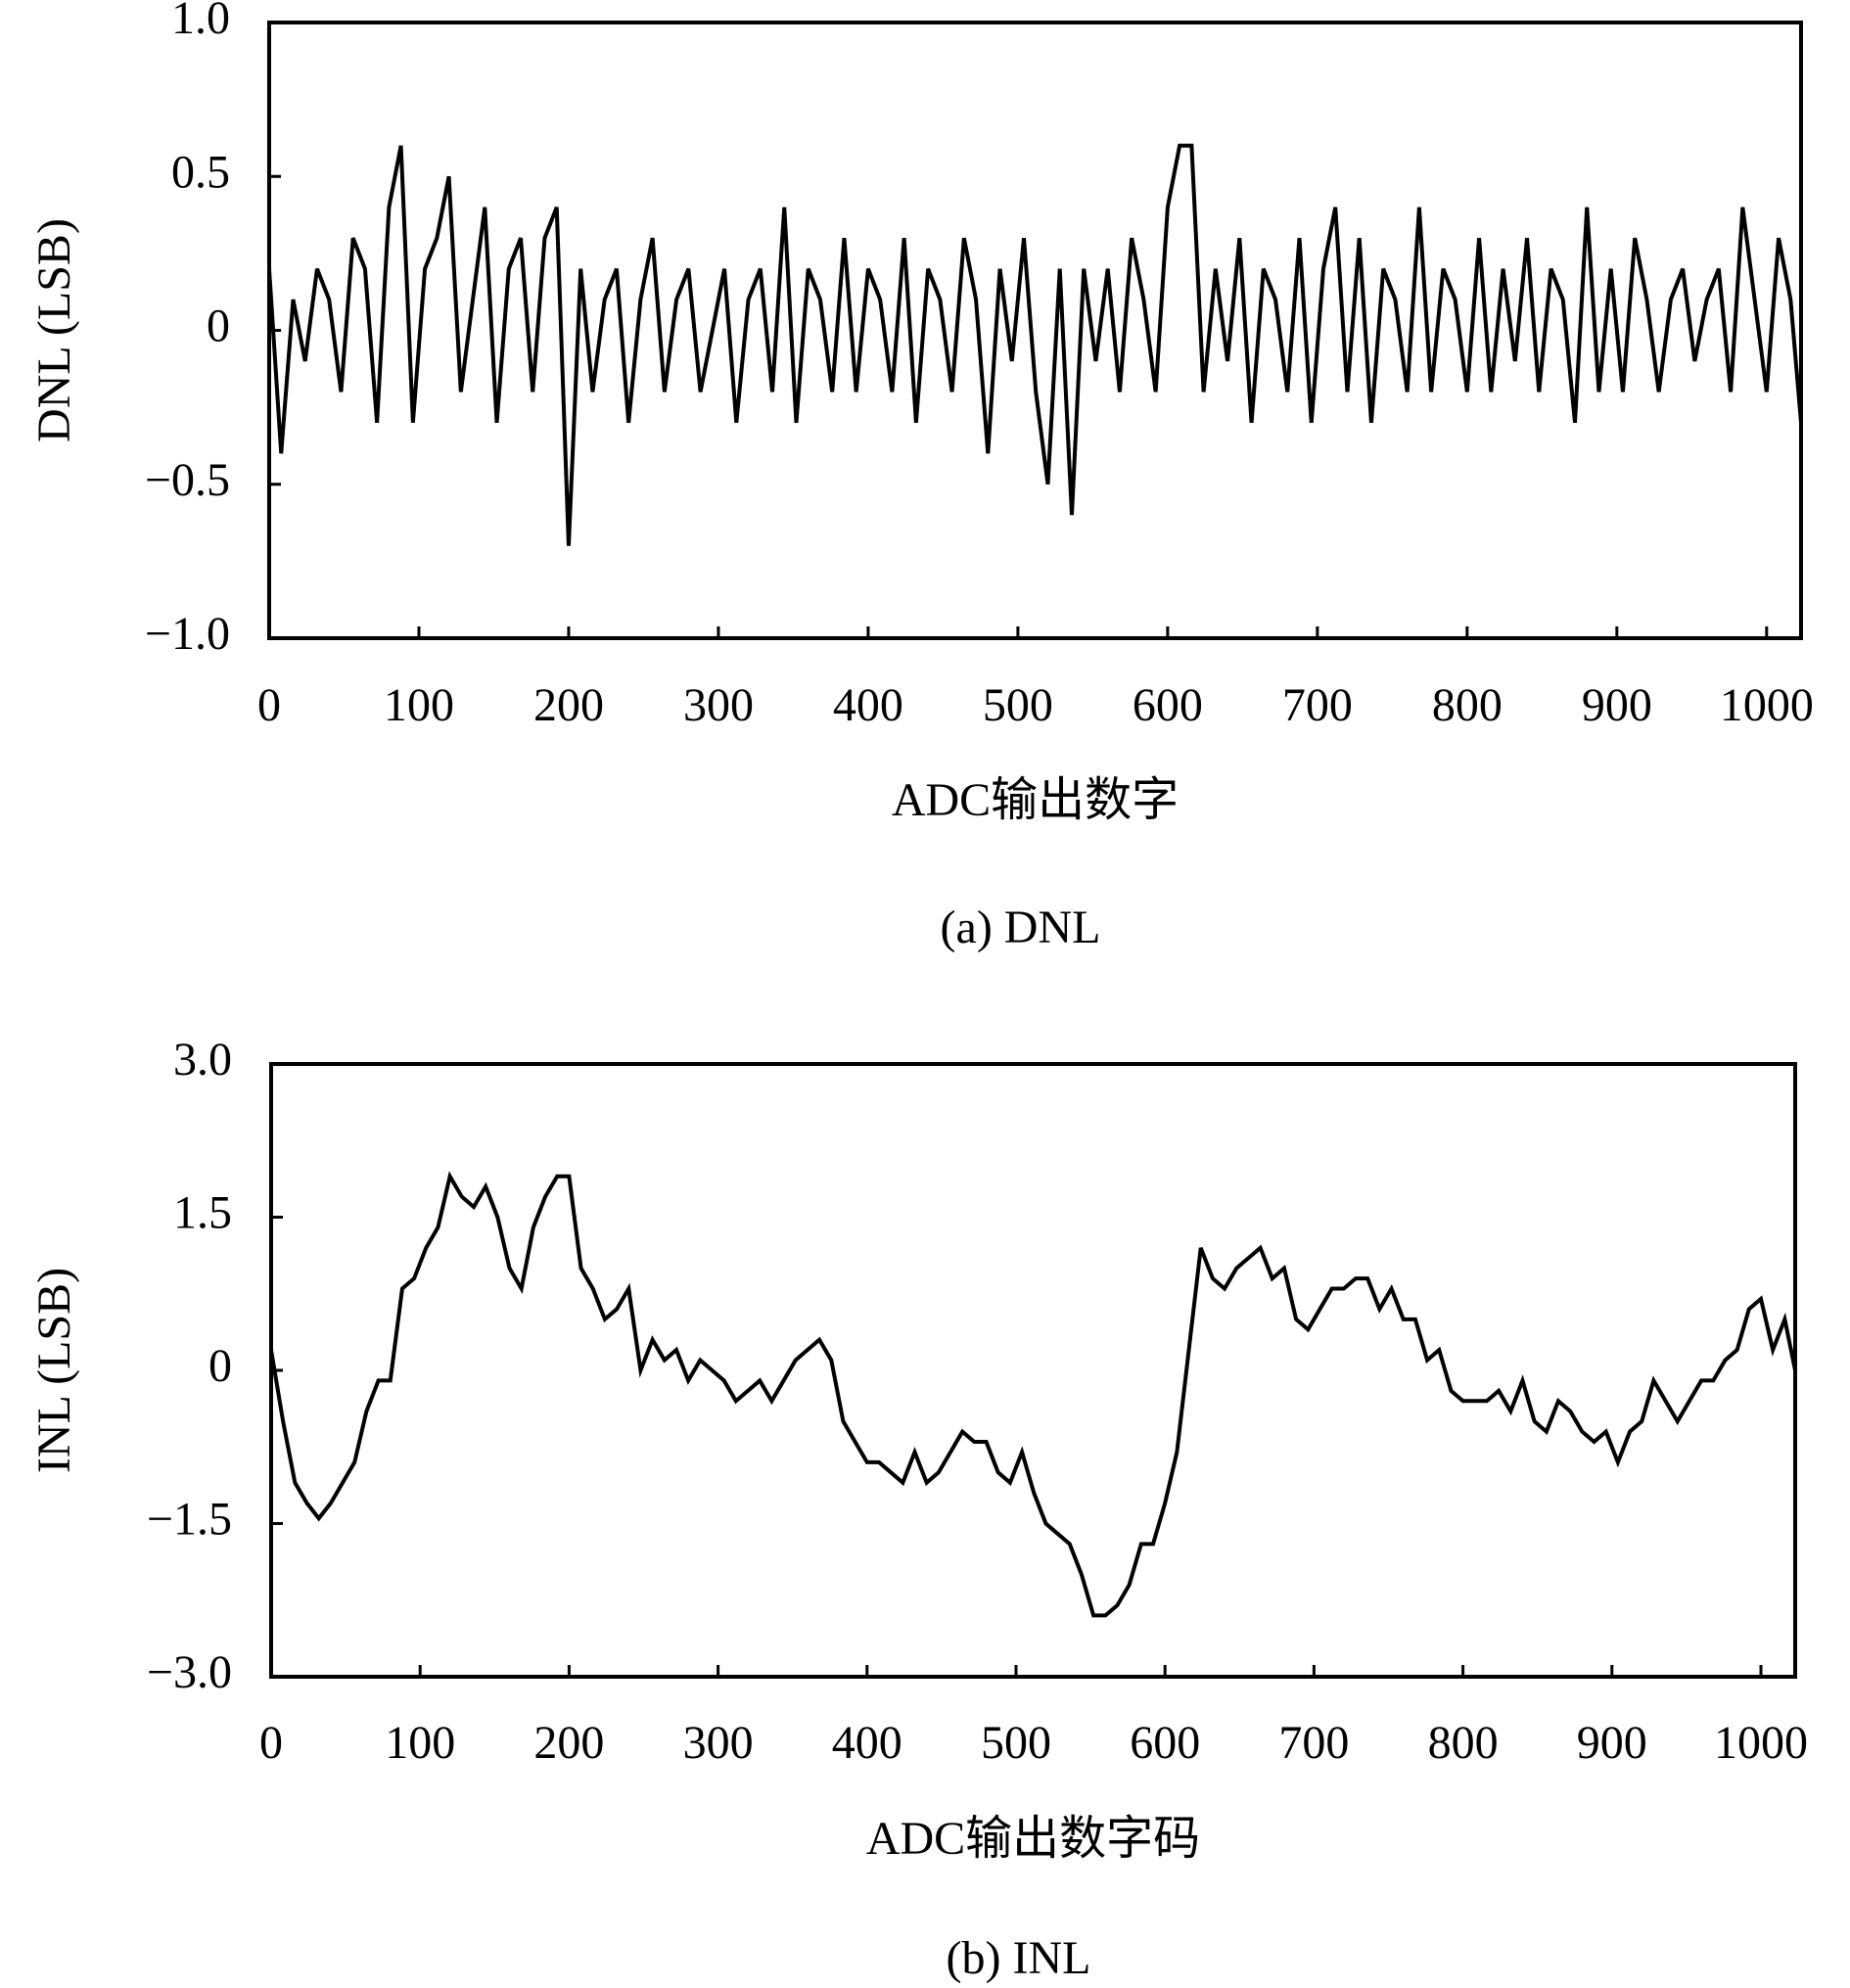  What do you see at coordinates (202, 1060) in the screenshot?
I see `y-tick-label: 3.0` at bounding box center [202, 1060].